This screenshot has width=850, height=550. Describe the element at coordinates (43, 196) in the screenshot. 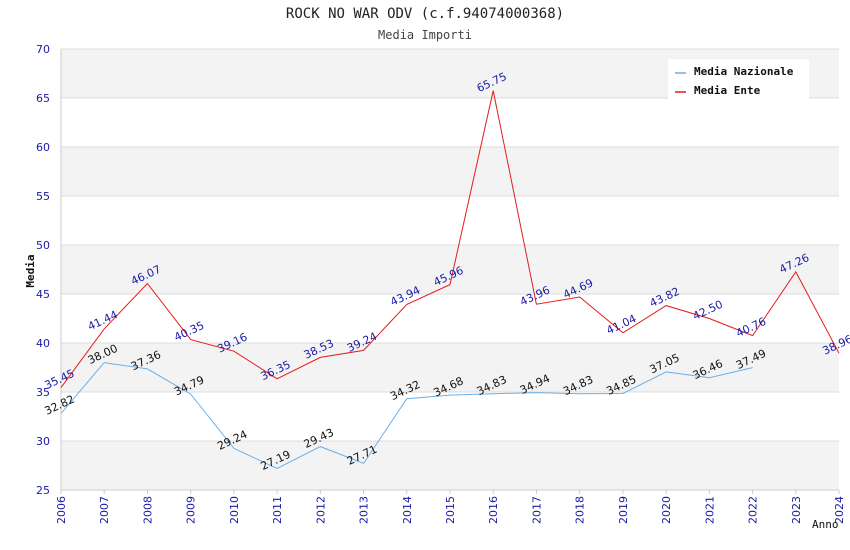

I see `y-tick-label: 55` at that location.